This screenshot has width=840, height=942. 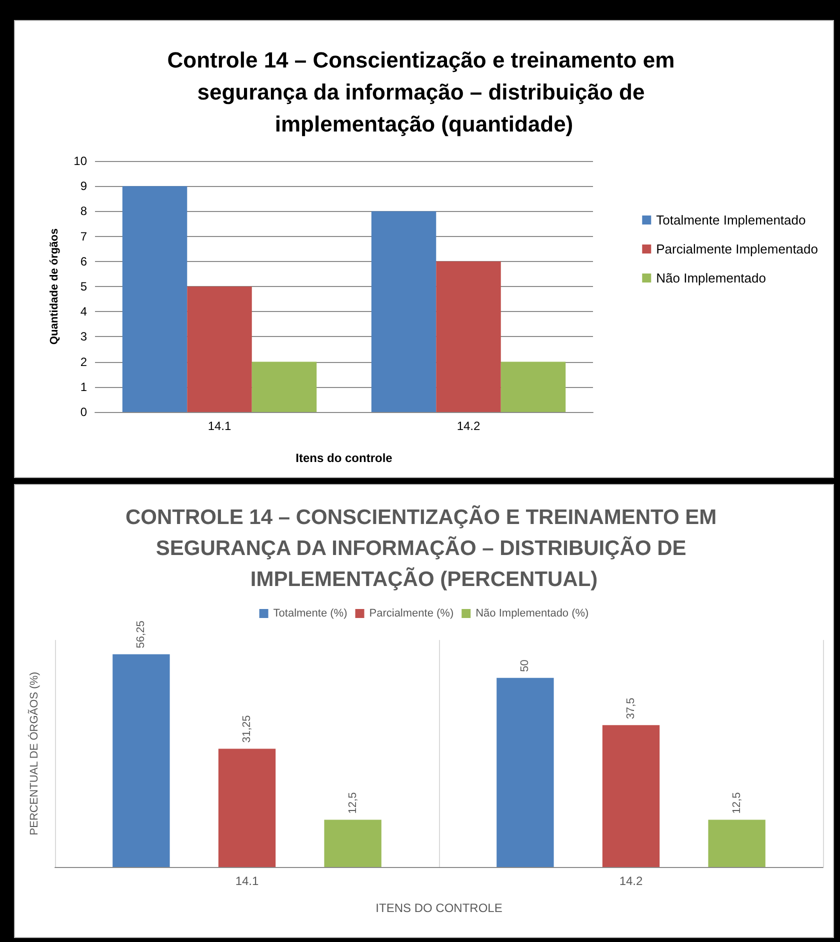 What do you see at coordinates (84, 361) in the screenshot?
I see `y-tick-label: 2` at bounding box center [84, 361].